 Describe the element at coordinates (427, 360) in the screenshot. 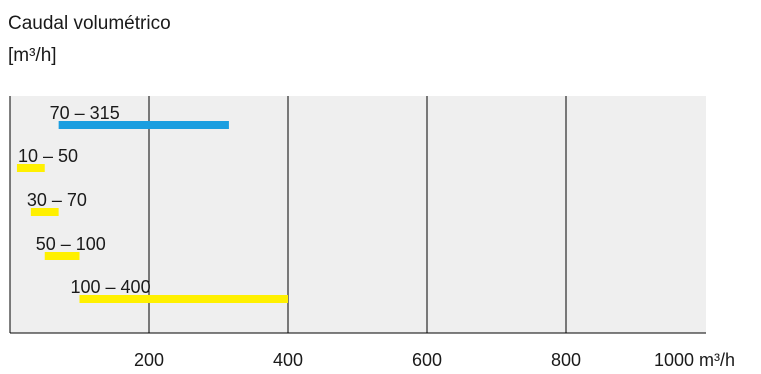

I see `x-tick-label-600: 600` at that location.